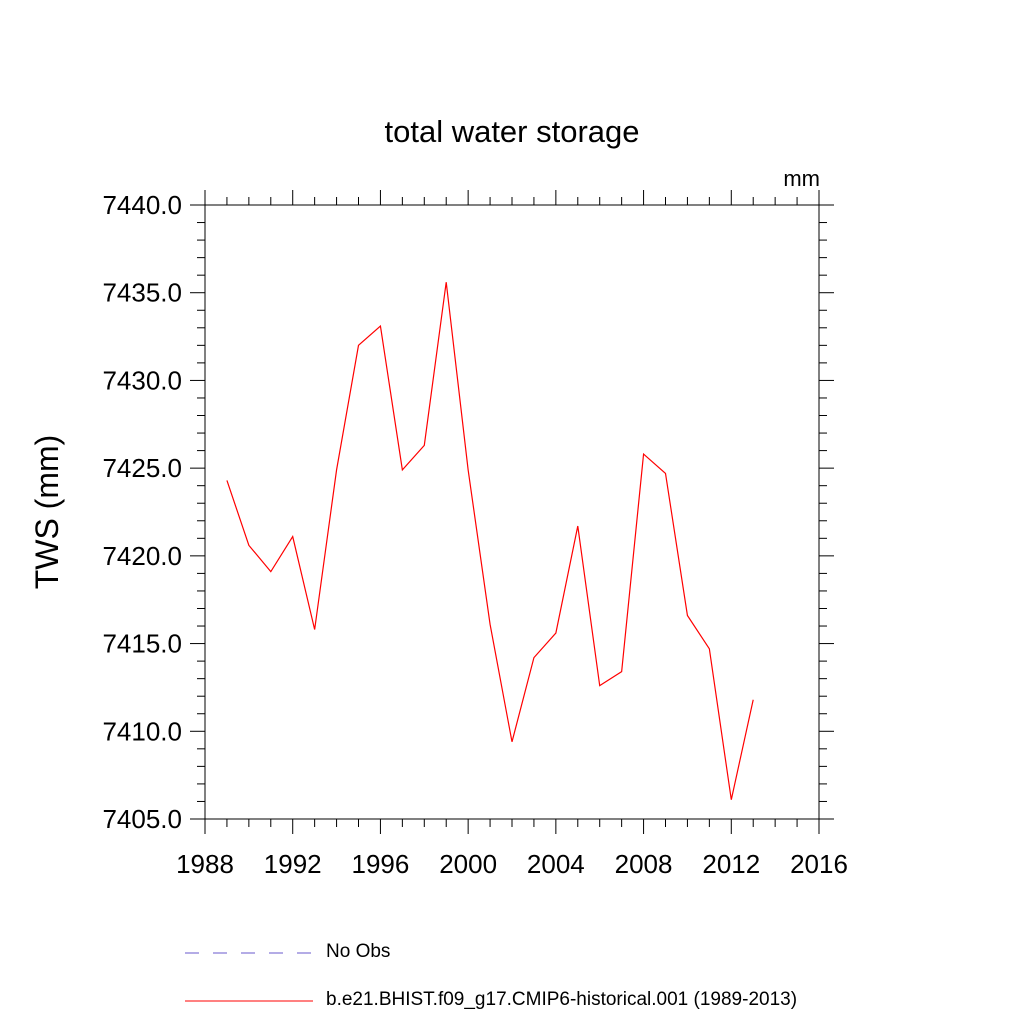  What do you see at coordinates (249, 977) in the screenshot?
I see `legend` at bounding box center [249, 977].